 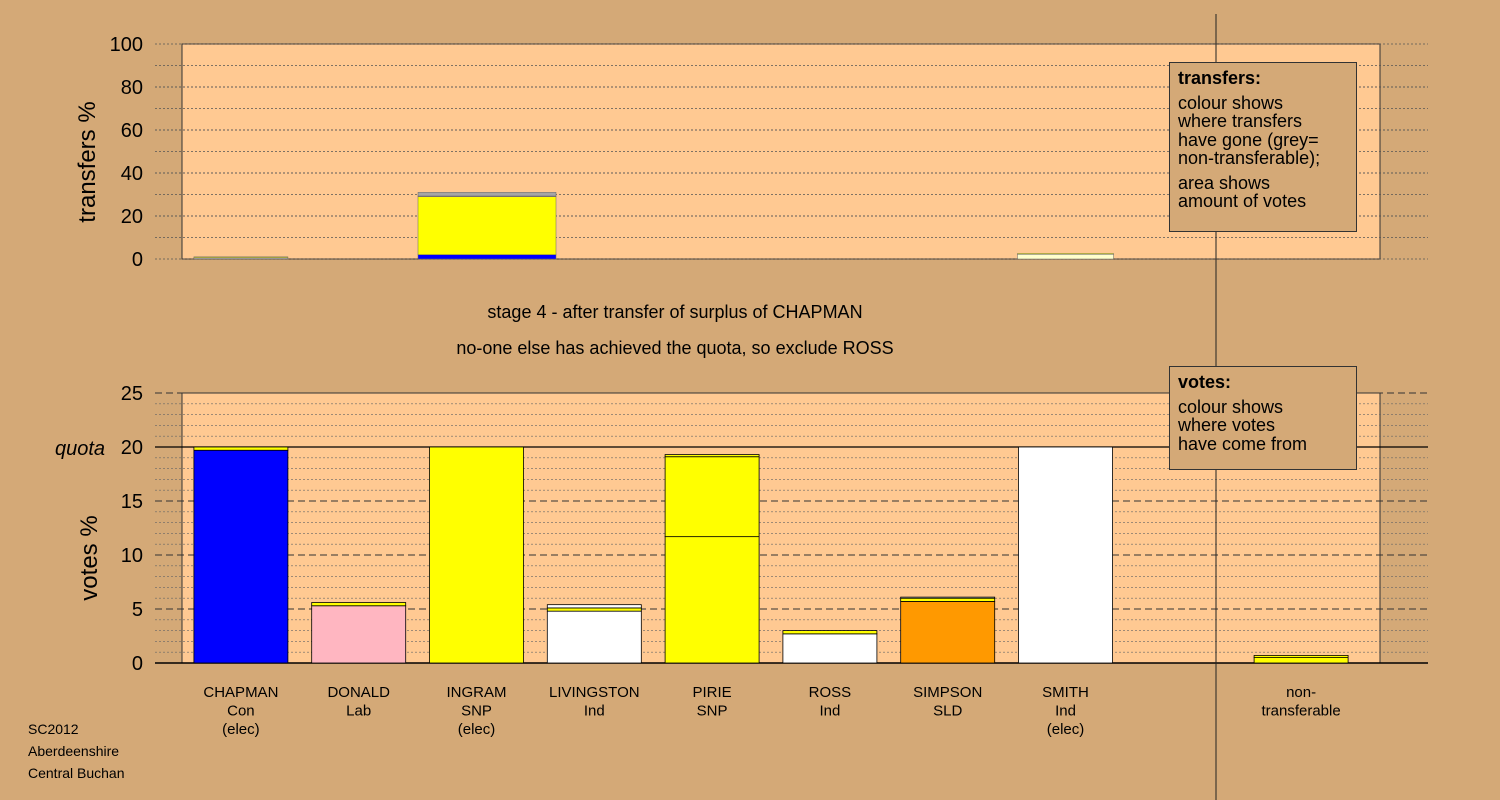 I want to click on footer-council: Aberdeenshire, so click(x=74, y=751).